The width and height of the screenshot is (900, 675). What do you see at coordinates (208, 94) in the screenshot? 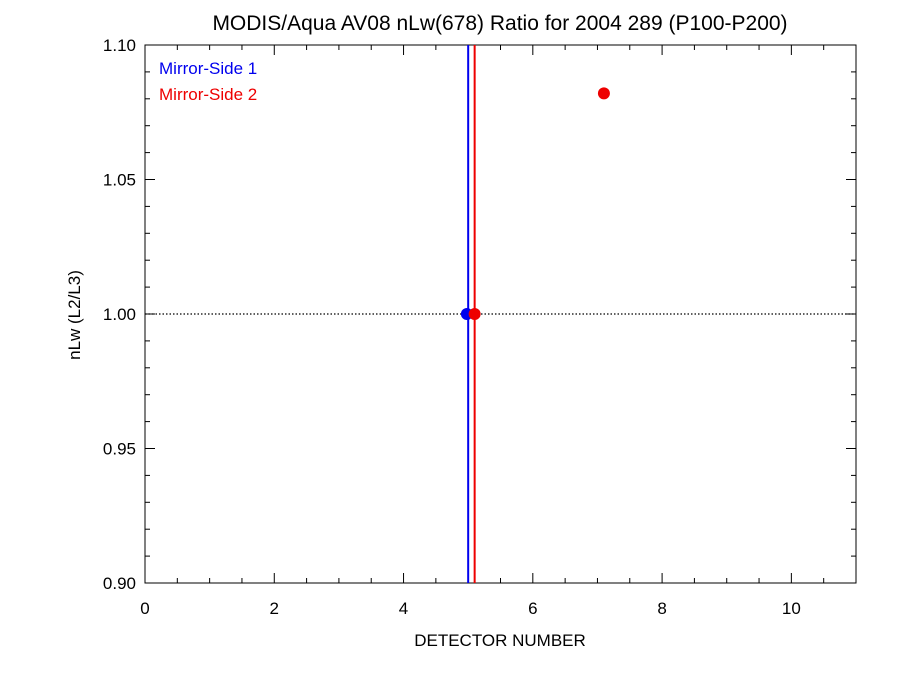
I see `legend-entry-2: Mirror-Side 2` at bounding box center [208, 94].